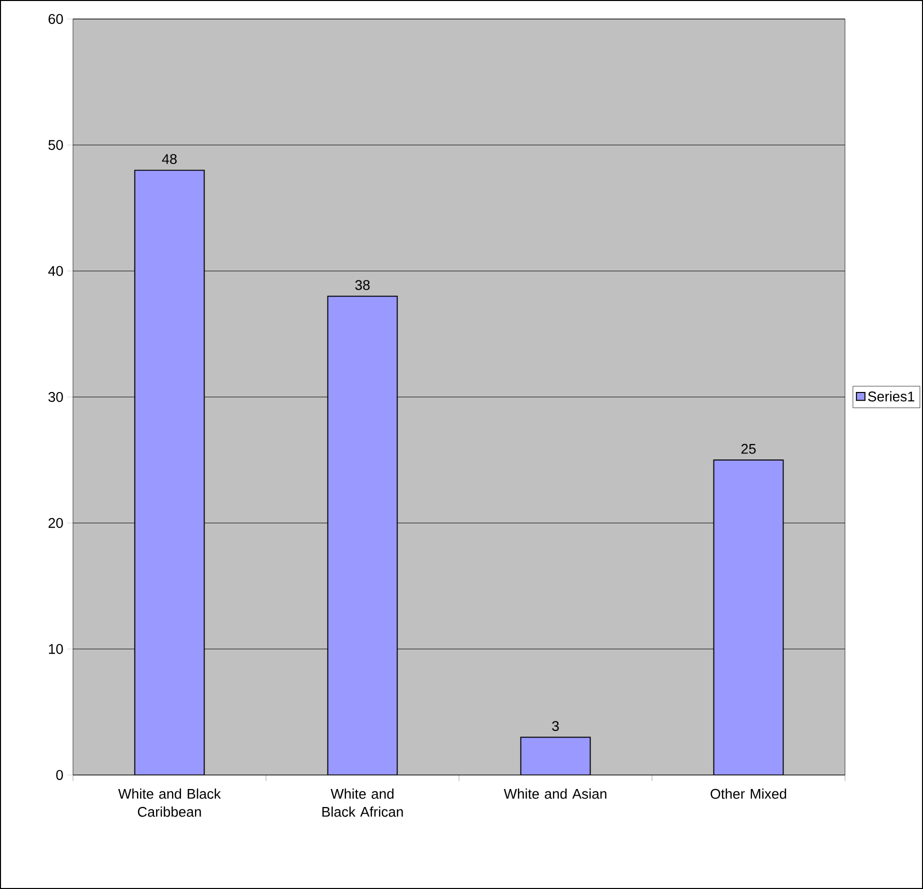  I want to click on x-tick-label: White and Black Caribbean, so click(169, 802).